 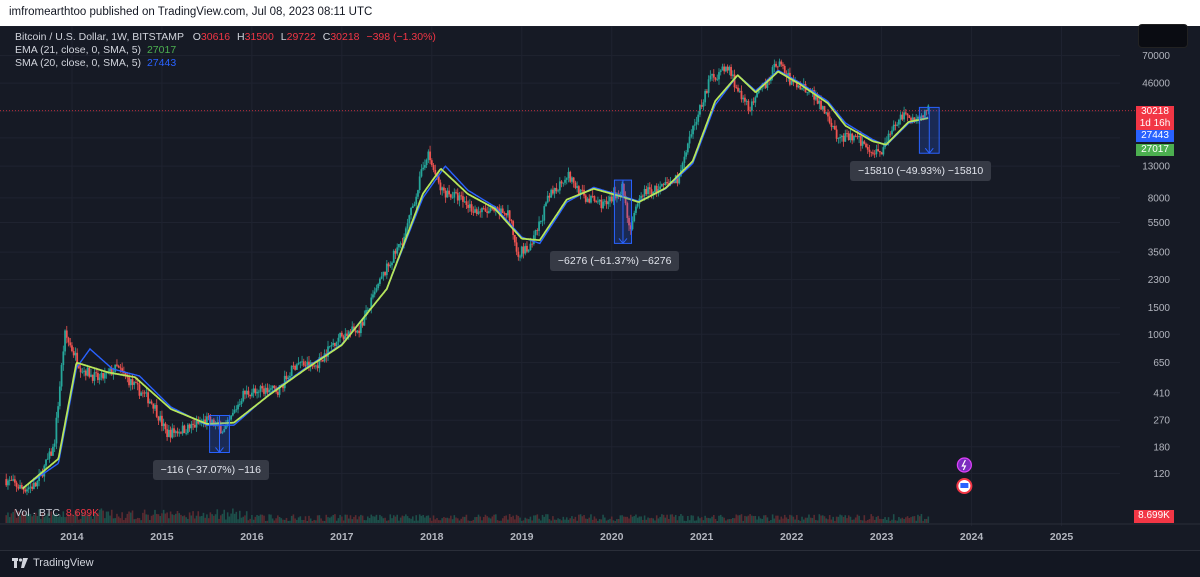 What do you see at coordinates (326, 37) in the screenshot?
I see `close-label: C` at bounding box center [326, 37].